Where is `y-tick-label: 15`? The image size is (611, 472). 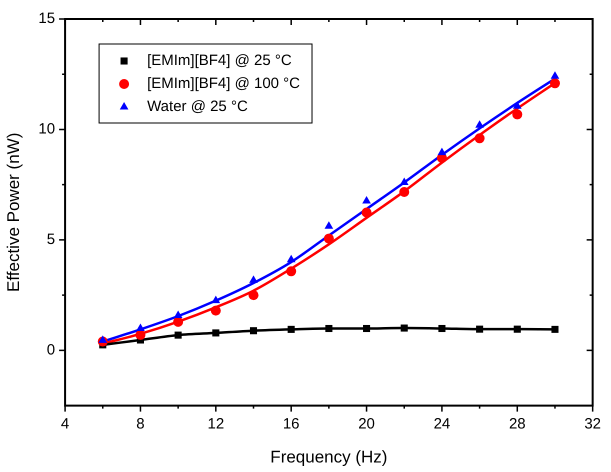
y-tick-label: 15 is located at coordinates (47, 19).